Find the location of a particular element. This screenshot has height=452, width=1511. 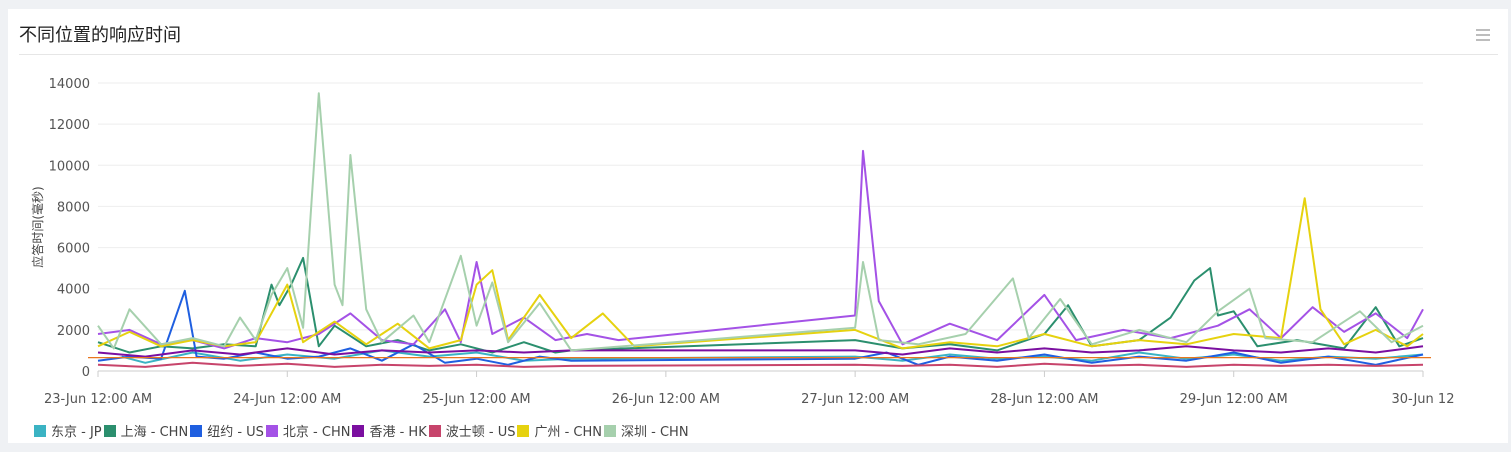

legend-item: 上海 - CHN is located at coordinates (146, 430).